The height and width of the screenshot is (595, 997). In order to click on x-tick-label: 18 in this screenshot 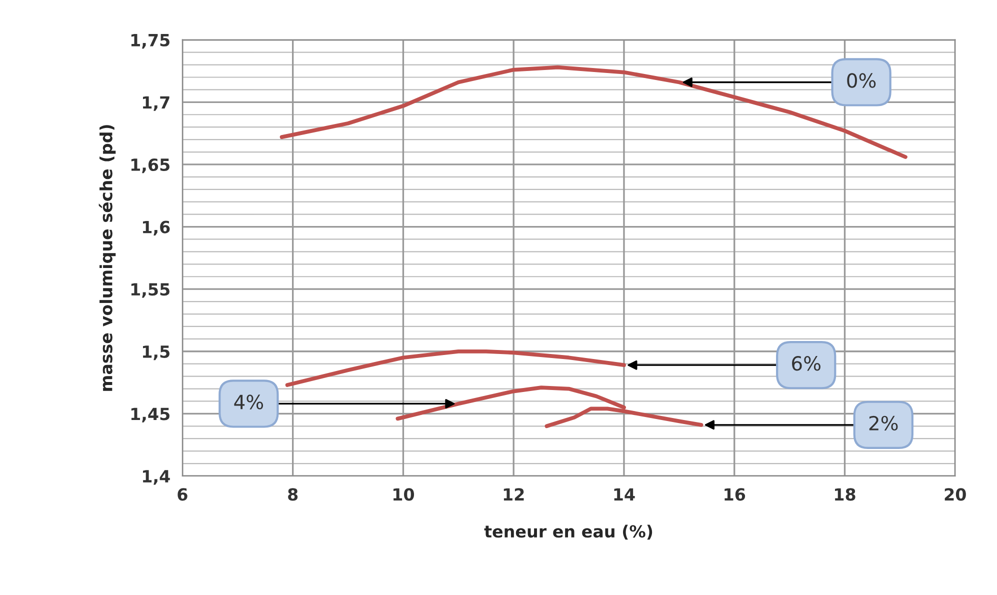, I will do `click(845, 494)`.